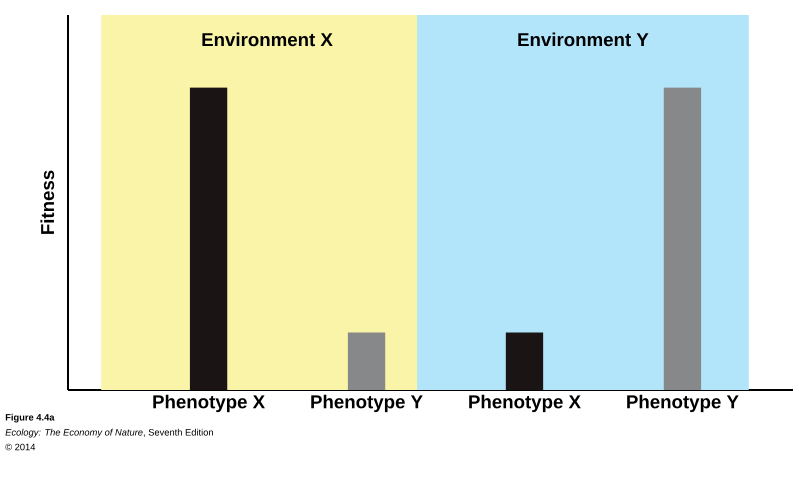 Image resolution: width=793 pixels, height=481 pixels. What do you see at coordinates (20, 447) in the screenshot?
I see `text: © 2014` at bounding box center [20, 447].